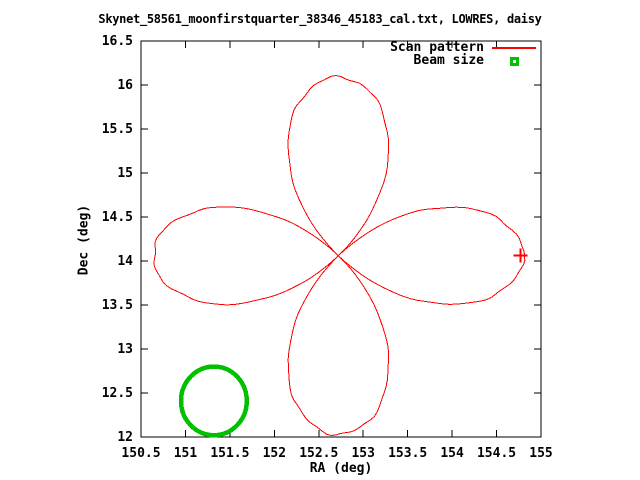 Image resolution: width=640 pixels, height=480 pixels. What do you see at coordinates (117, 129) in the screenshot?
I see `y-tick-label: 15.5` at bounding box center [117, 129].